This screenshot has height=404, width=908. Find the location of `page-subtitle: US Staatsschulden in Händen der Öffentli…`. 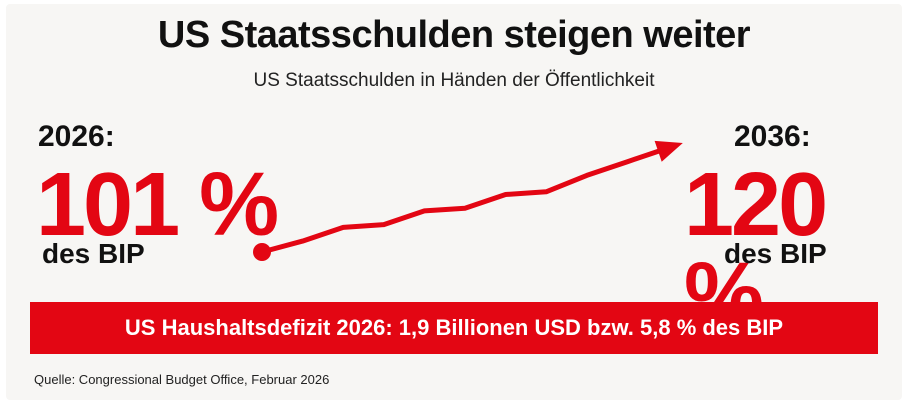

page-subtitle: US Staatsschulden in Händen der Öffentli… is located at coordinates (454, 80).